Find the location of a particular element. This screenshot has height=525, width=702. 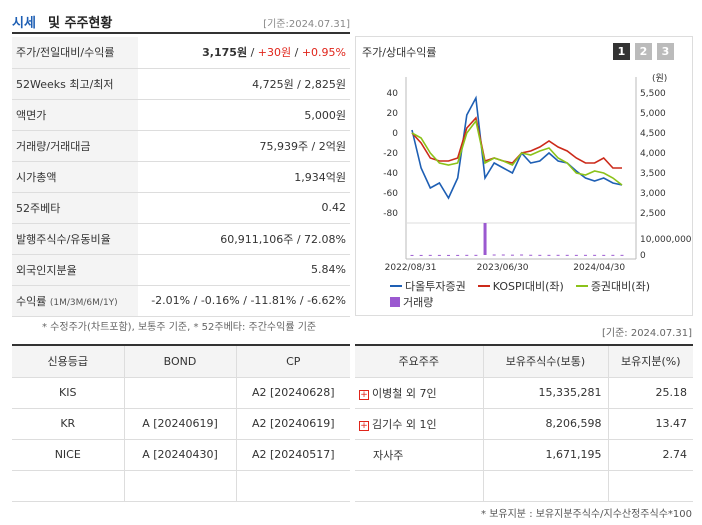

info-row: 주가/전일대비/수익률 3,175원 / +30원 / +0.95% is located at coordinates (181, 53).